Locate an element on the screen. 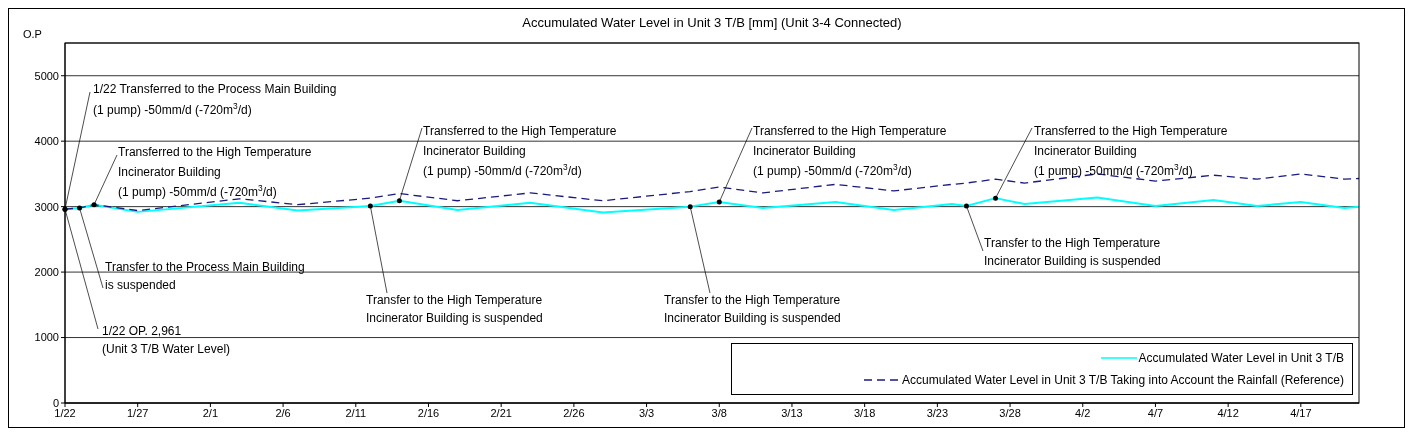 The width and height of the screenshot is (1413, 436). y-tick-label: 4000 is located at coordinates (46, 141).